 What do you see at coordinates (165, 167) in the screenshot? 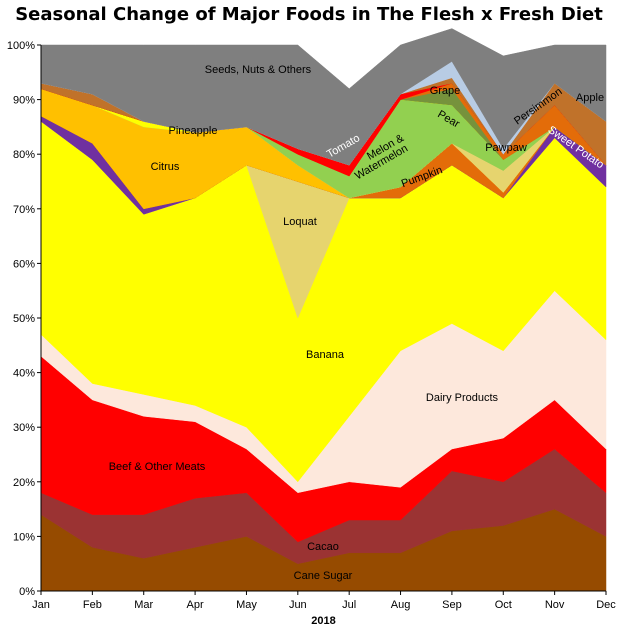
I see `area-label-citrus: Citrus` at bounding box center [165, 167].